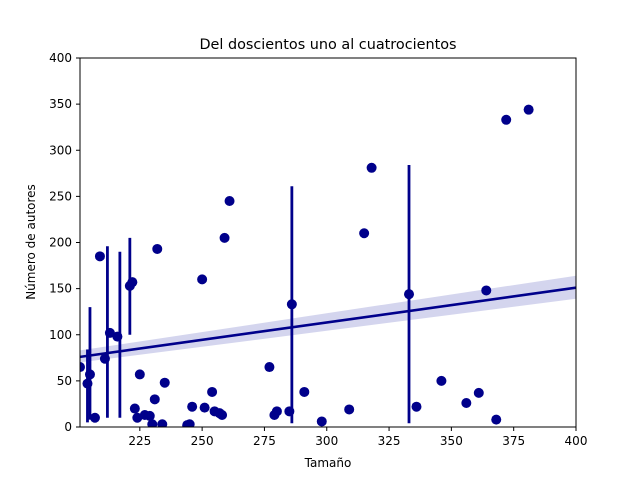  I want to click on y-tick-label: 0, so click(68, 427).